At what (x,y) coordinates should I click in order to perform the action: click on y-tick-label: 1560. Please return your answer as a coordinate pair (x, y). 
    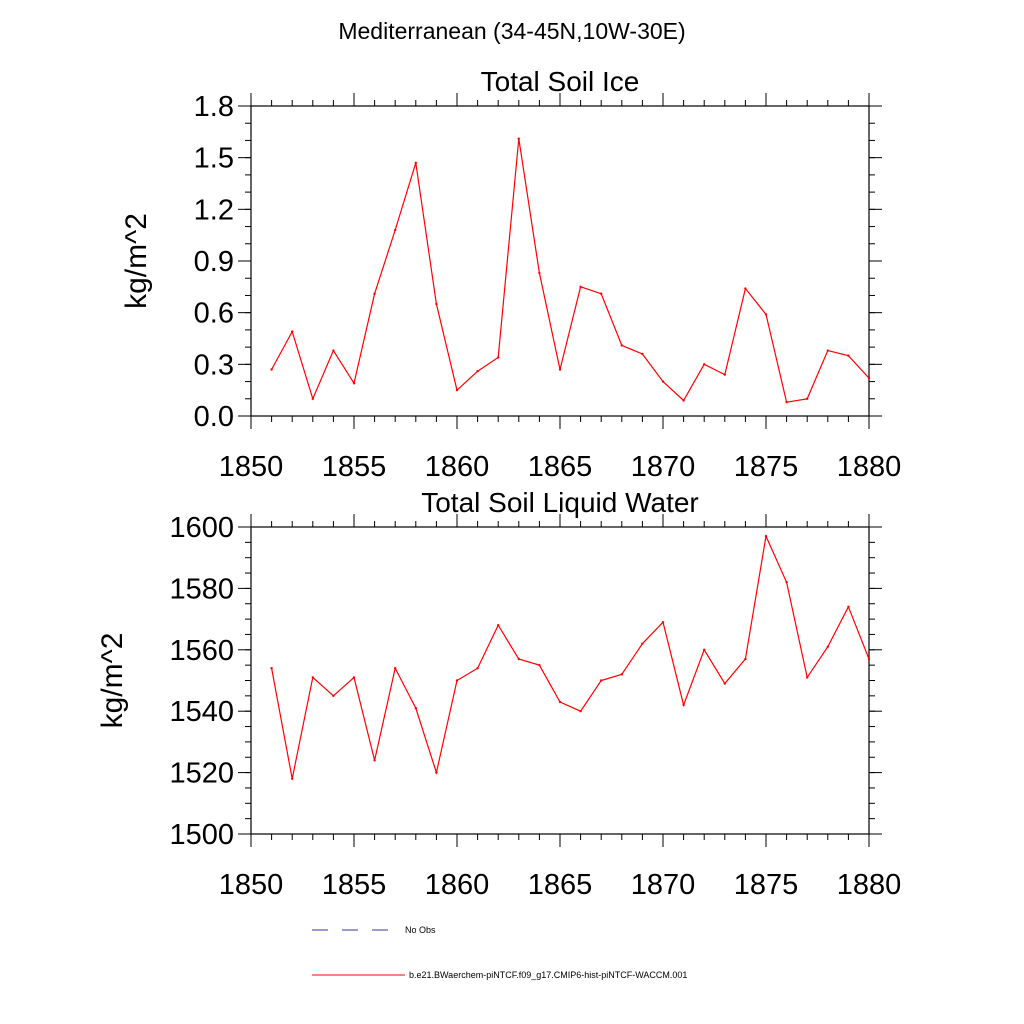
    Looking at the image, I should click on (201, 651).